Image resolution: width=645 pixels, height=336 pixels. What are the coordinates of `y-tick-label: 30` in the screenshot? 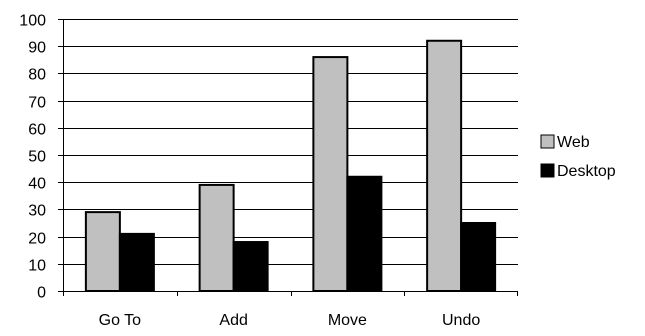 It's located at (37, 211).